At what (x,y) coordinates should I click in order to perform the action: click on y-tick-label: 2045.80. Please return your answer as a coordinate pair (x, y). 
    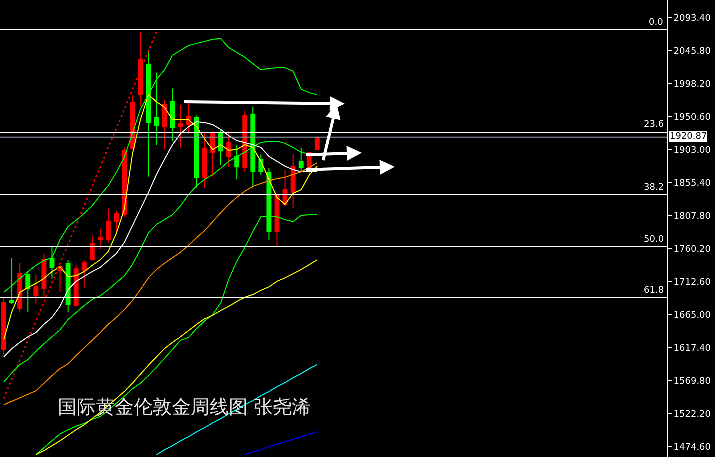
    Looking at the image, I should click on (693, 51).